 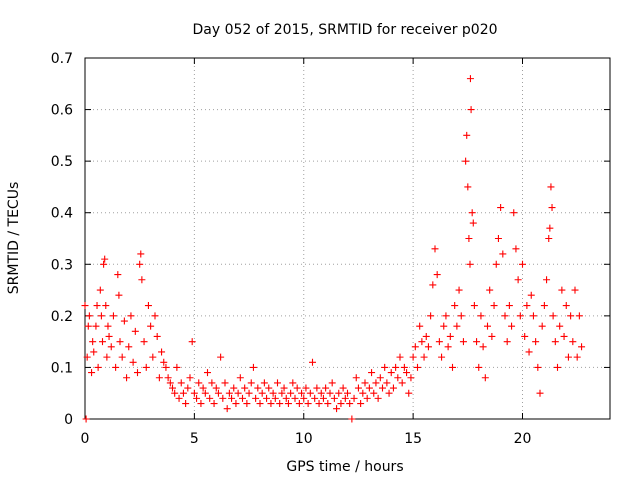 I want to click on x-tick-label: 10, so click(x=304, y=439).